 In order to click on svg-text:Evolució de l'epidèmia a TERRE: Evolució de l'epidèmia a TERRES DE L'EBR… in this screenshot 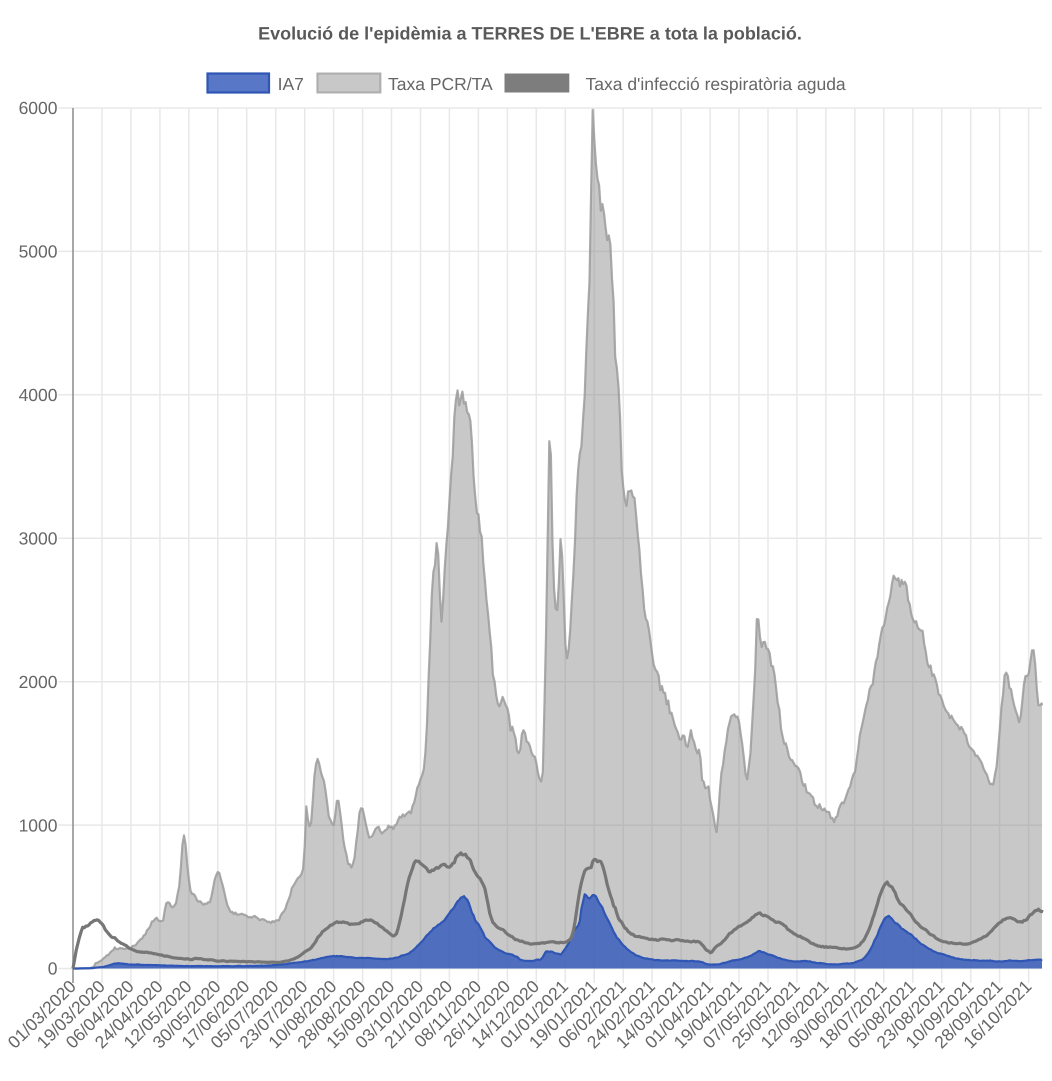, I will do `click(530, 34)`.